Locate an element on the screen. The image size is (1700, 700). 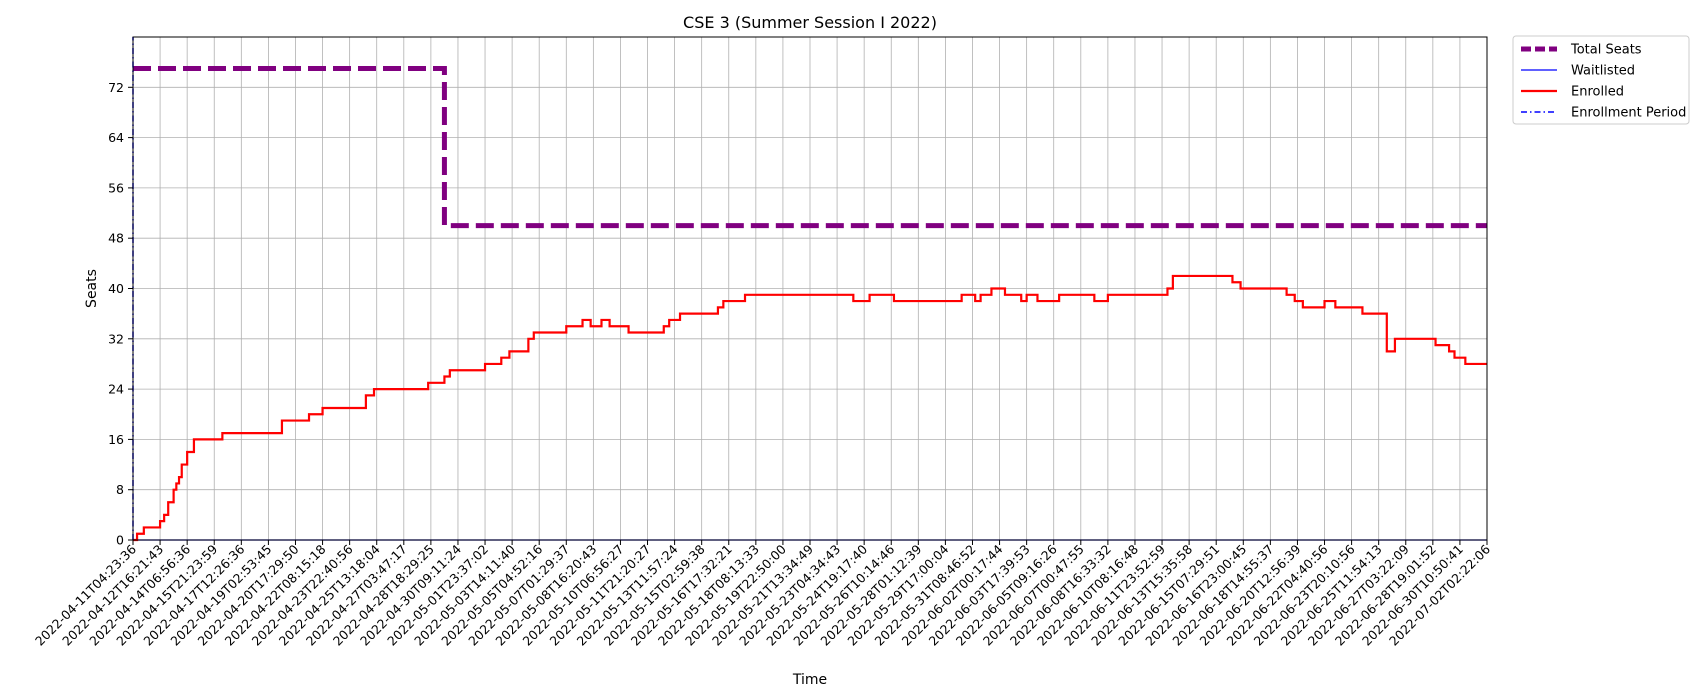
y-tick-label: 24 is located at coordinates (116, 389).